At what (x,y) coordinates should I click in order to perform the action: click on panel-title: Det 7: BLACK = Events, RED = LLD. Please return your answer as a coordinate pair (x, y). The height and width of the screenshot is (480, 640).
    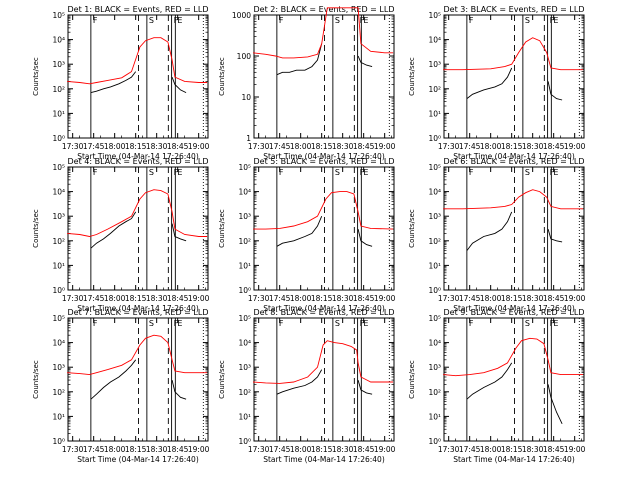
    Looking at the image, I should click on (138, 312).